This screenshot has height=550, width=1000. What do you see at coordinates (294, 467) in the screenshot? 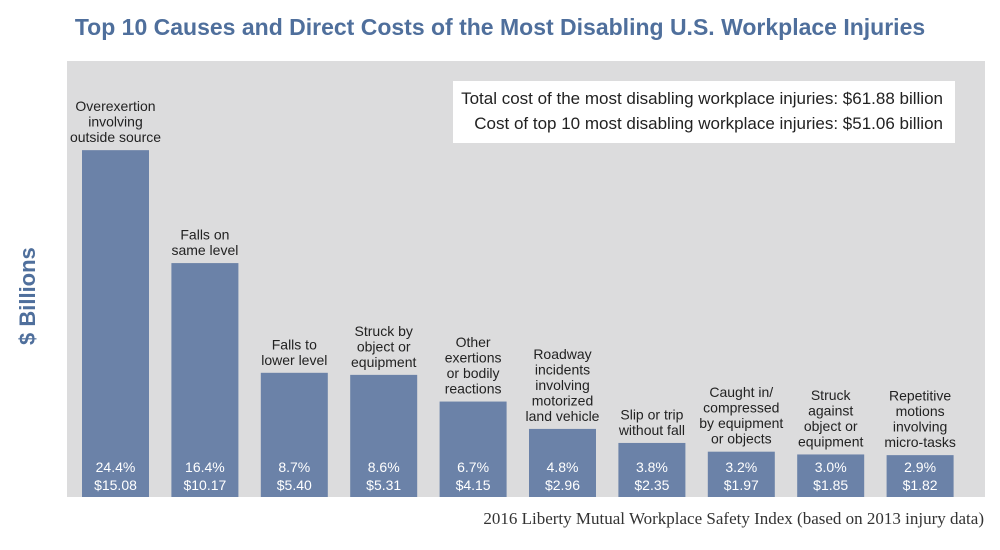
I see `percent-label: 8.7%` at bounding box center [294, 467].